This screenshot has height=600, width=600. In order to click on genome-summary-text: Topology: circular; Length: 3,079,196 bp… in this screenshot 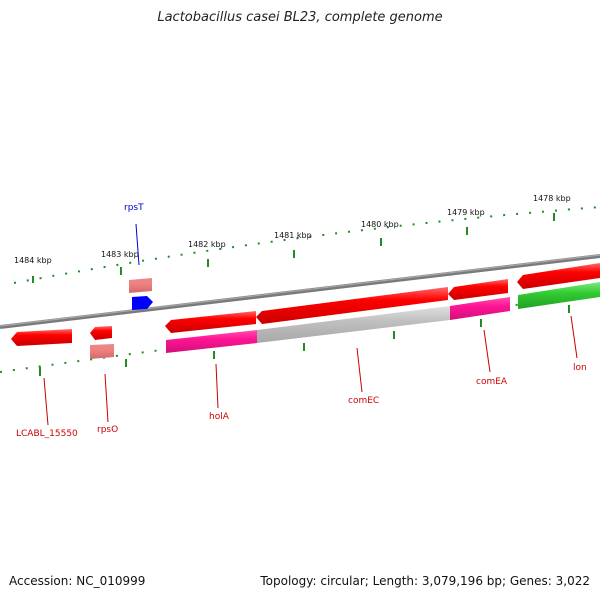, I will do `click(425, 581)`.